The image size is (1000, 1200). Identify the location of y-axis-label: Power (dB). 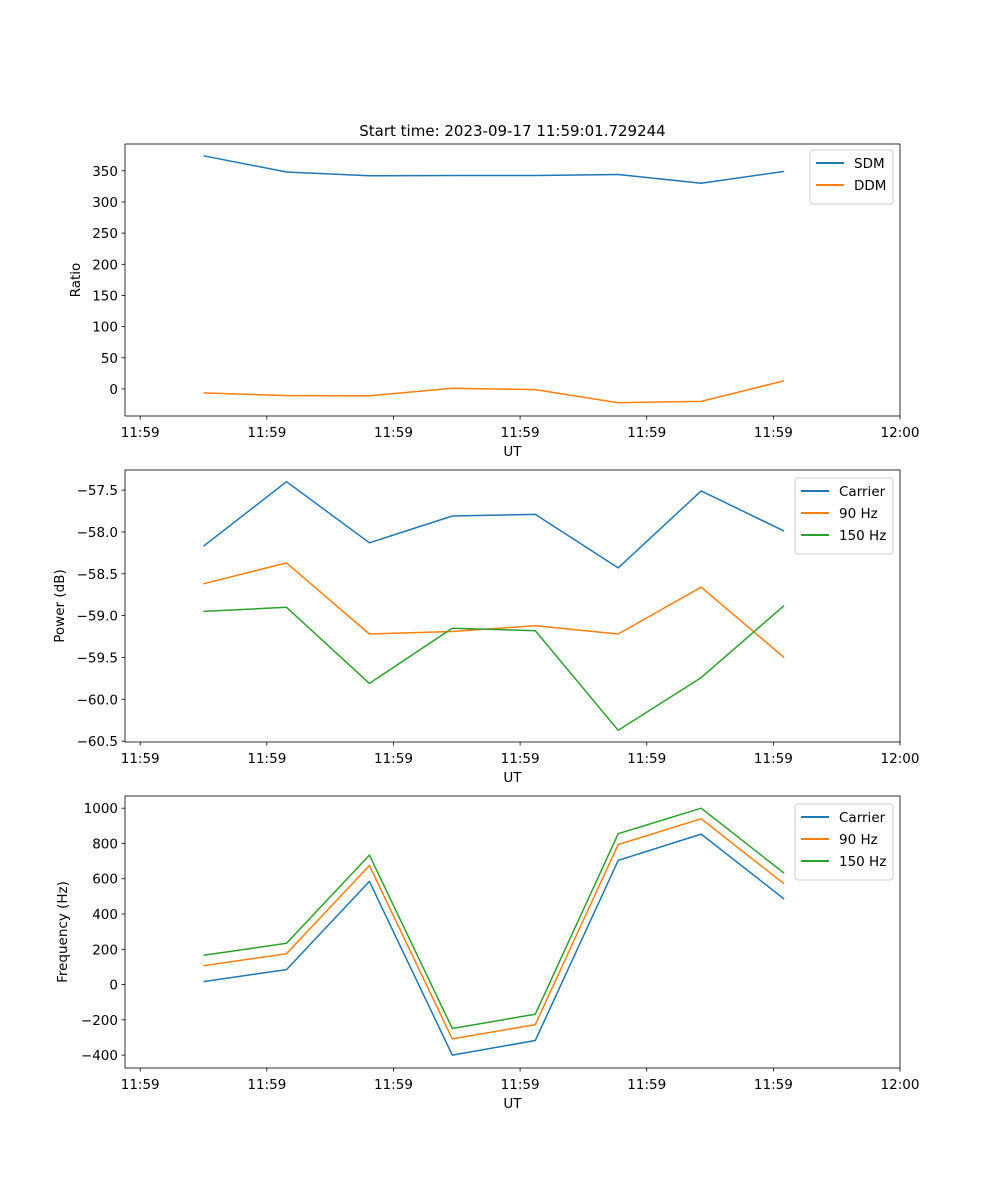
(60, 605).